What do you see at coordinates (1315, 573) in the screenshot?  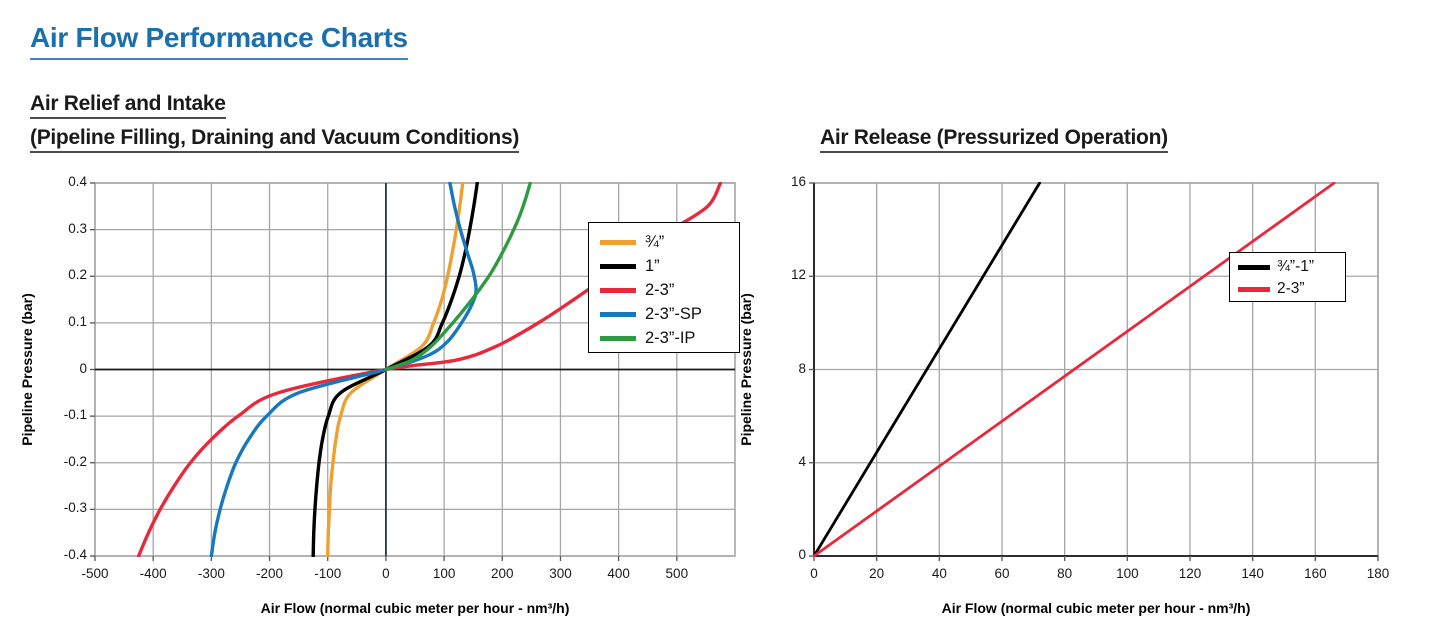 I see `x-tick-label: 160` at bounding box center [1315, 573].